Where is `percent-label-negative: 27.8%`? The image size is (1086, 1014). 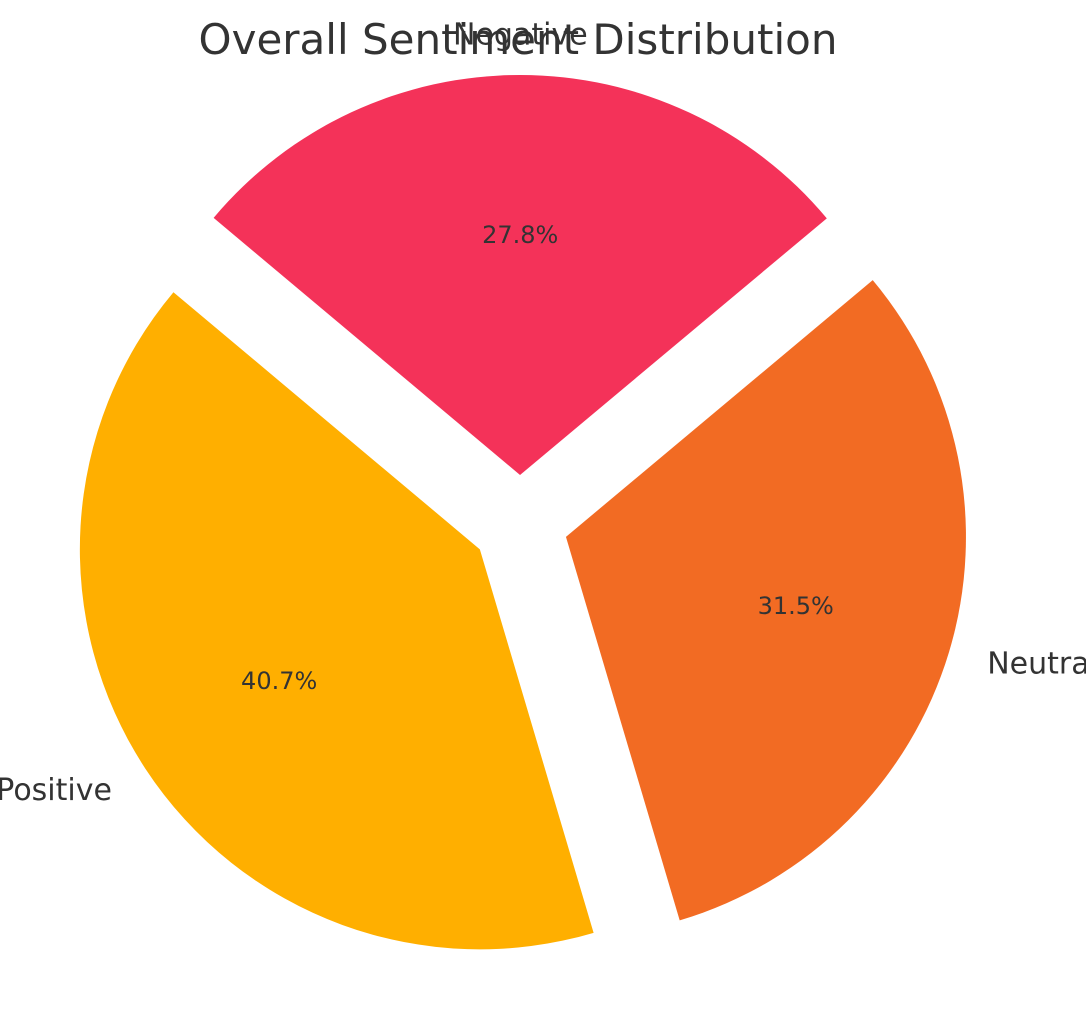 percent-label-negative: 27.8% is located at coordinates (520, 235).